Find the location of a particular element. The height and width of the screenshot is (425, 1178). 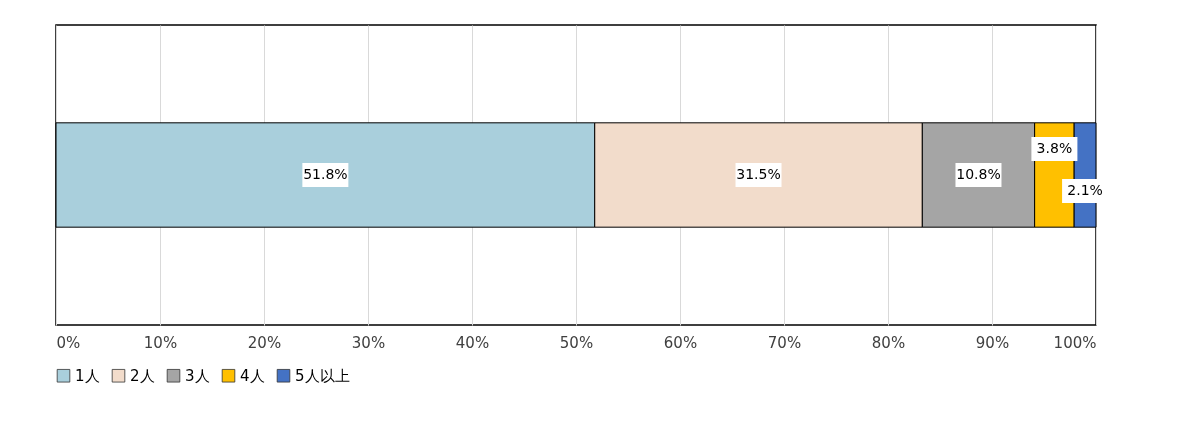

x-tick-label: 50% is located at coordinates (576, 342).